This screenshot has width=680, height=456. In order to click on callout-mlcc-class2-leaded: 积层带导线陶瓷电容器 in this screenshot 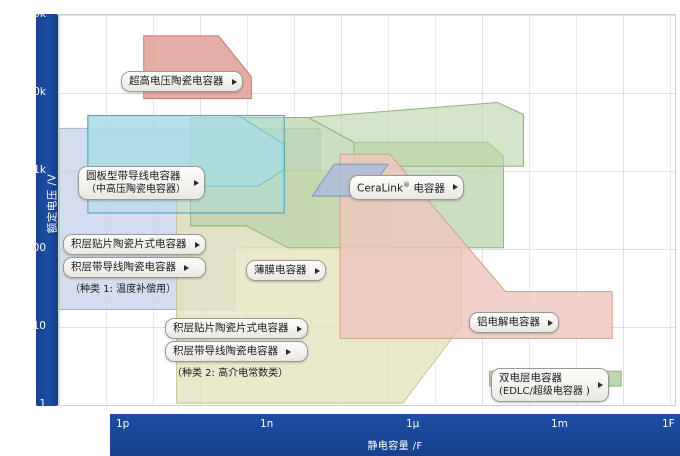, I will do `click(236, 351)`.